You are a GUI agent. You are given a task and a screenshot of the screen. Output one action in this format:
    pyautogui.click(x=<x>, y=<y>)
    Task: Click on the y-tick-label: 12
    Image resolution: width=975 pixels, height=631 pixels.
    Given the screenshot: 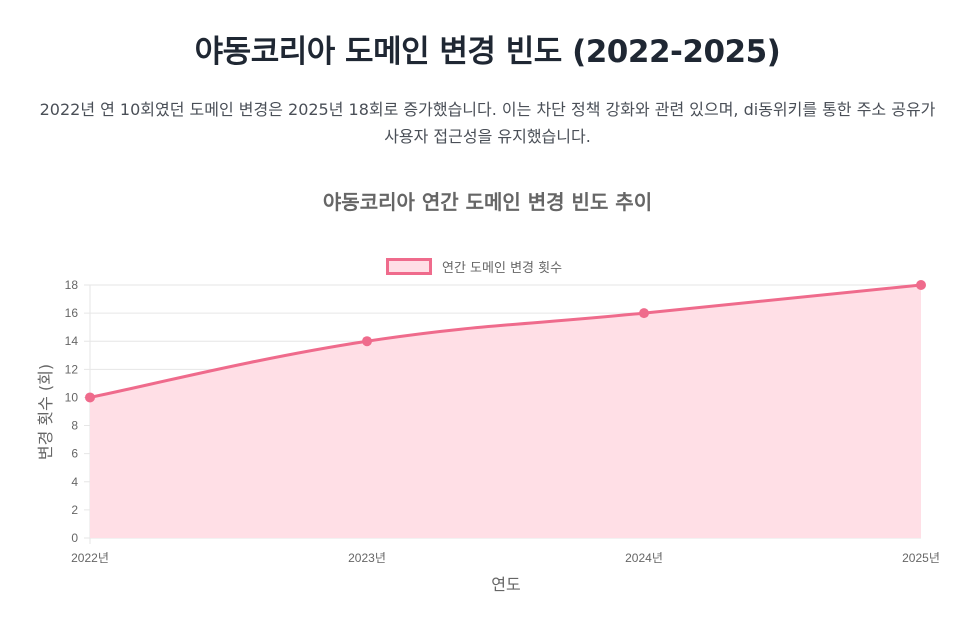 What is the action you would take?
    pyautogui.click(x=72, y=369)
    